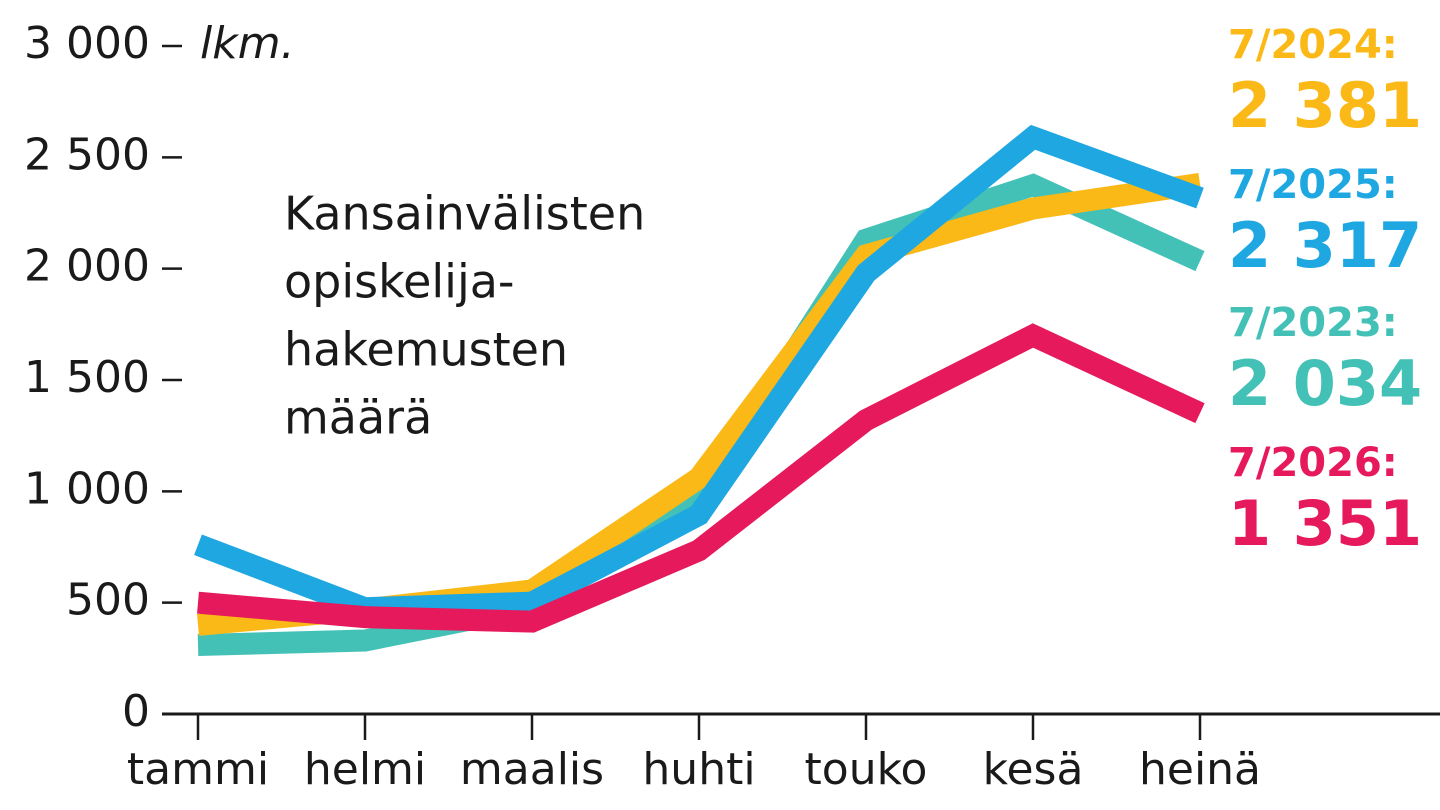 Image resolution: width=1440 pixels, height=810 pixels. What do you see at coordinates (426, 350) in the screenshot?
I see `chart-title: hakemusten` at bounding box center [426, 350].